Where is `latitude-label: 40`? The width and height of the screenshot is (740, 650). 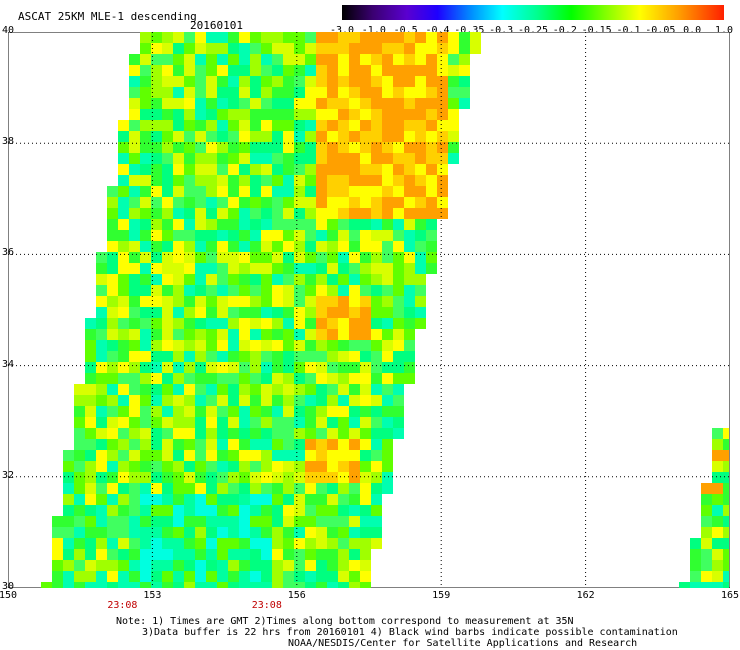
latitude-label: 40 is located at coordinates (8, 30).